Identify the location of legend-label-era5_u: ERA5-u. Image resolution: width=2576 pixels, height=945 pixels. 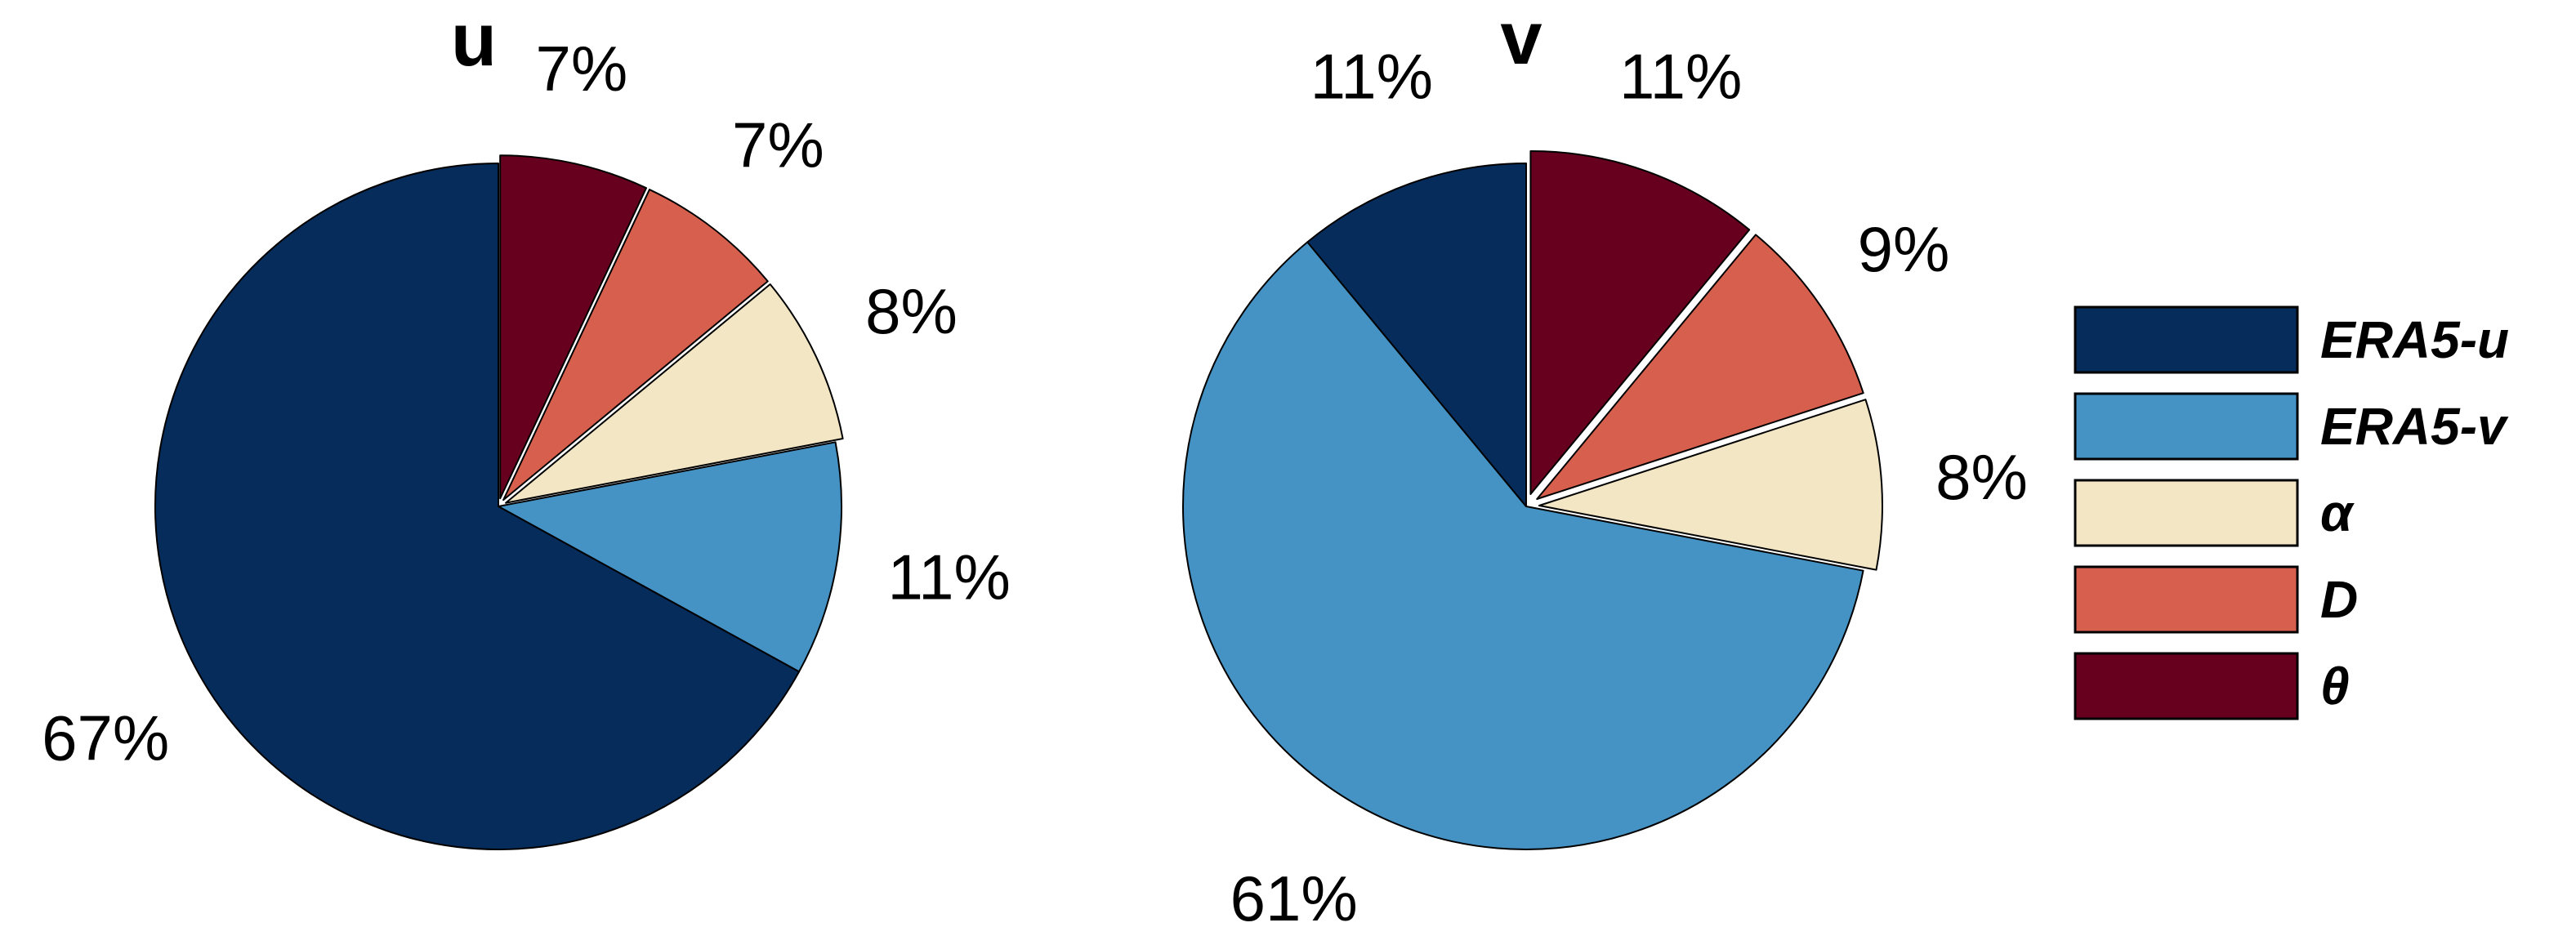
(2415, 339).